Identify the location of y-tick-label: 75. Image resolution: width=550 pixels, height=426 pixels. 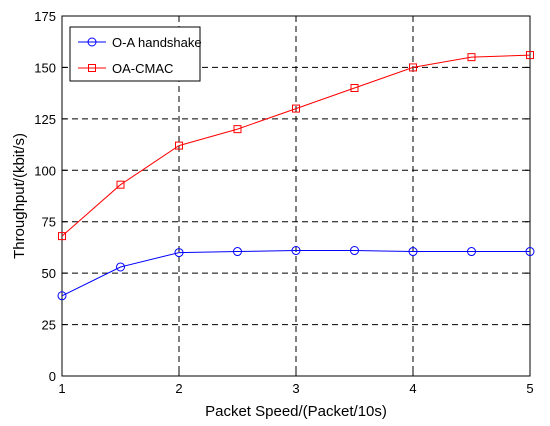
(49, 222).